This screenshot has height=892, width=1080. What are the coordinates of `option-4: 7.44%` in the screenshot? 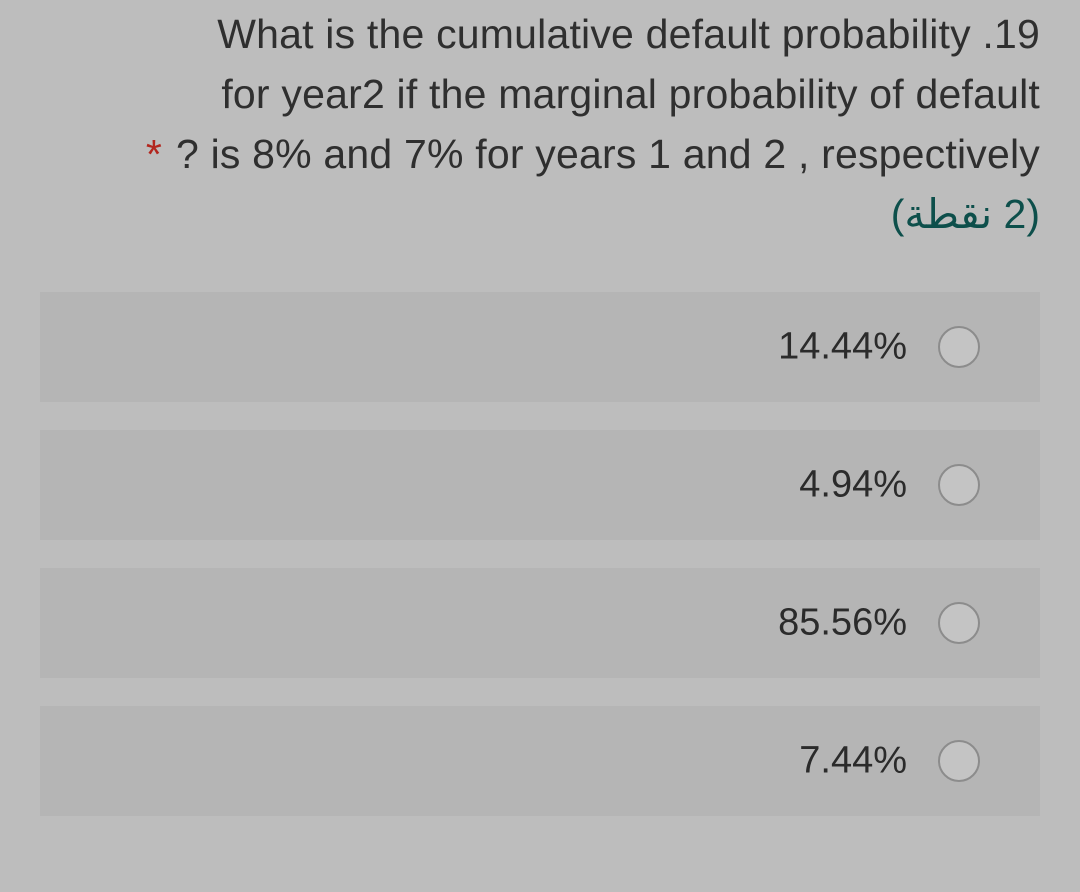 It's located at (540, 761).